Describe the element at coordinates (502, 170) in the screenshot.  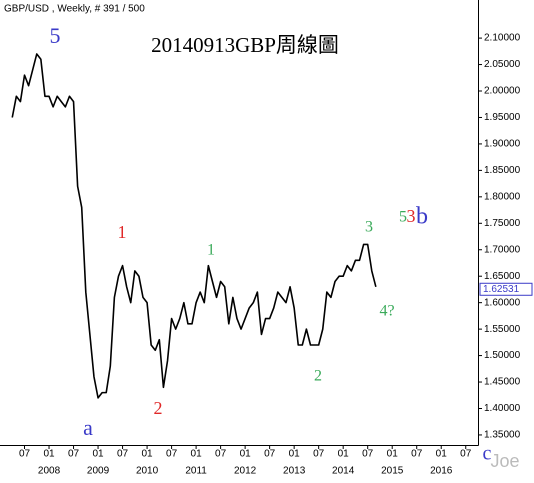
I see `y-tick-label: 1.85000` at that location.